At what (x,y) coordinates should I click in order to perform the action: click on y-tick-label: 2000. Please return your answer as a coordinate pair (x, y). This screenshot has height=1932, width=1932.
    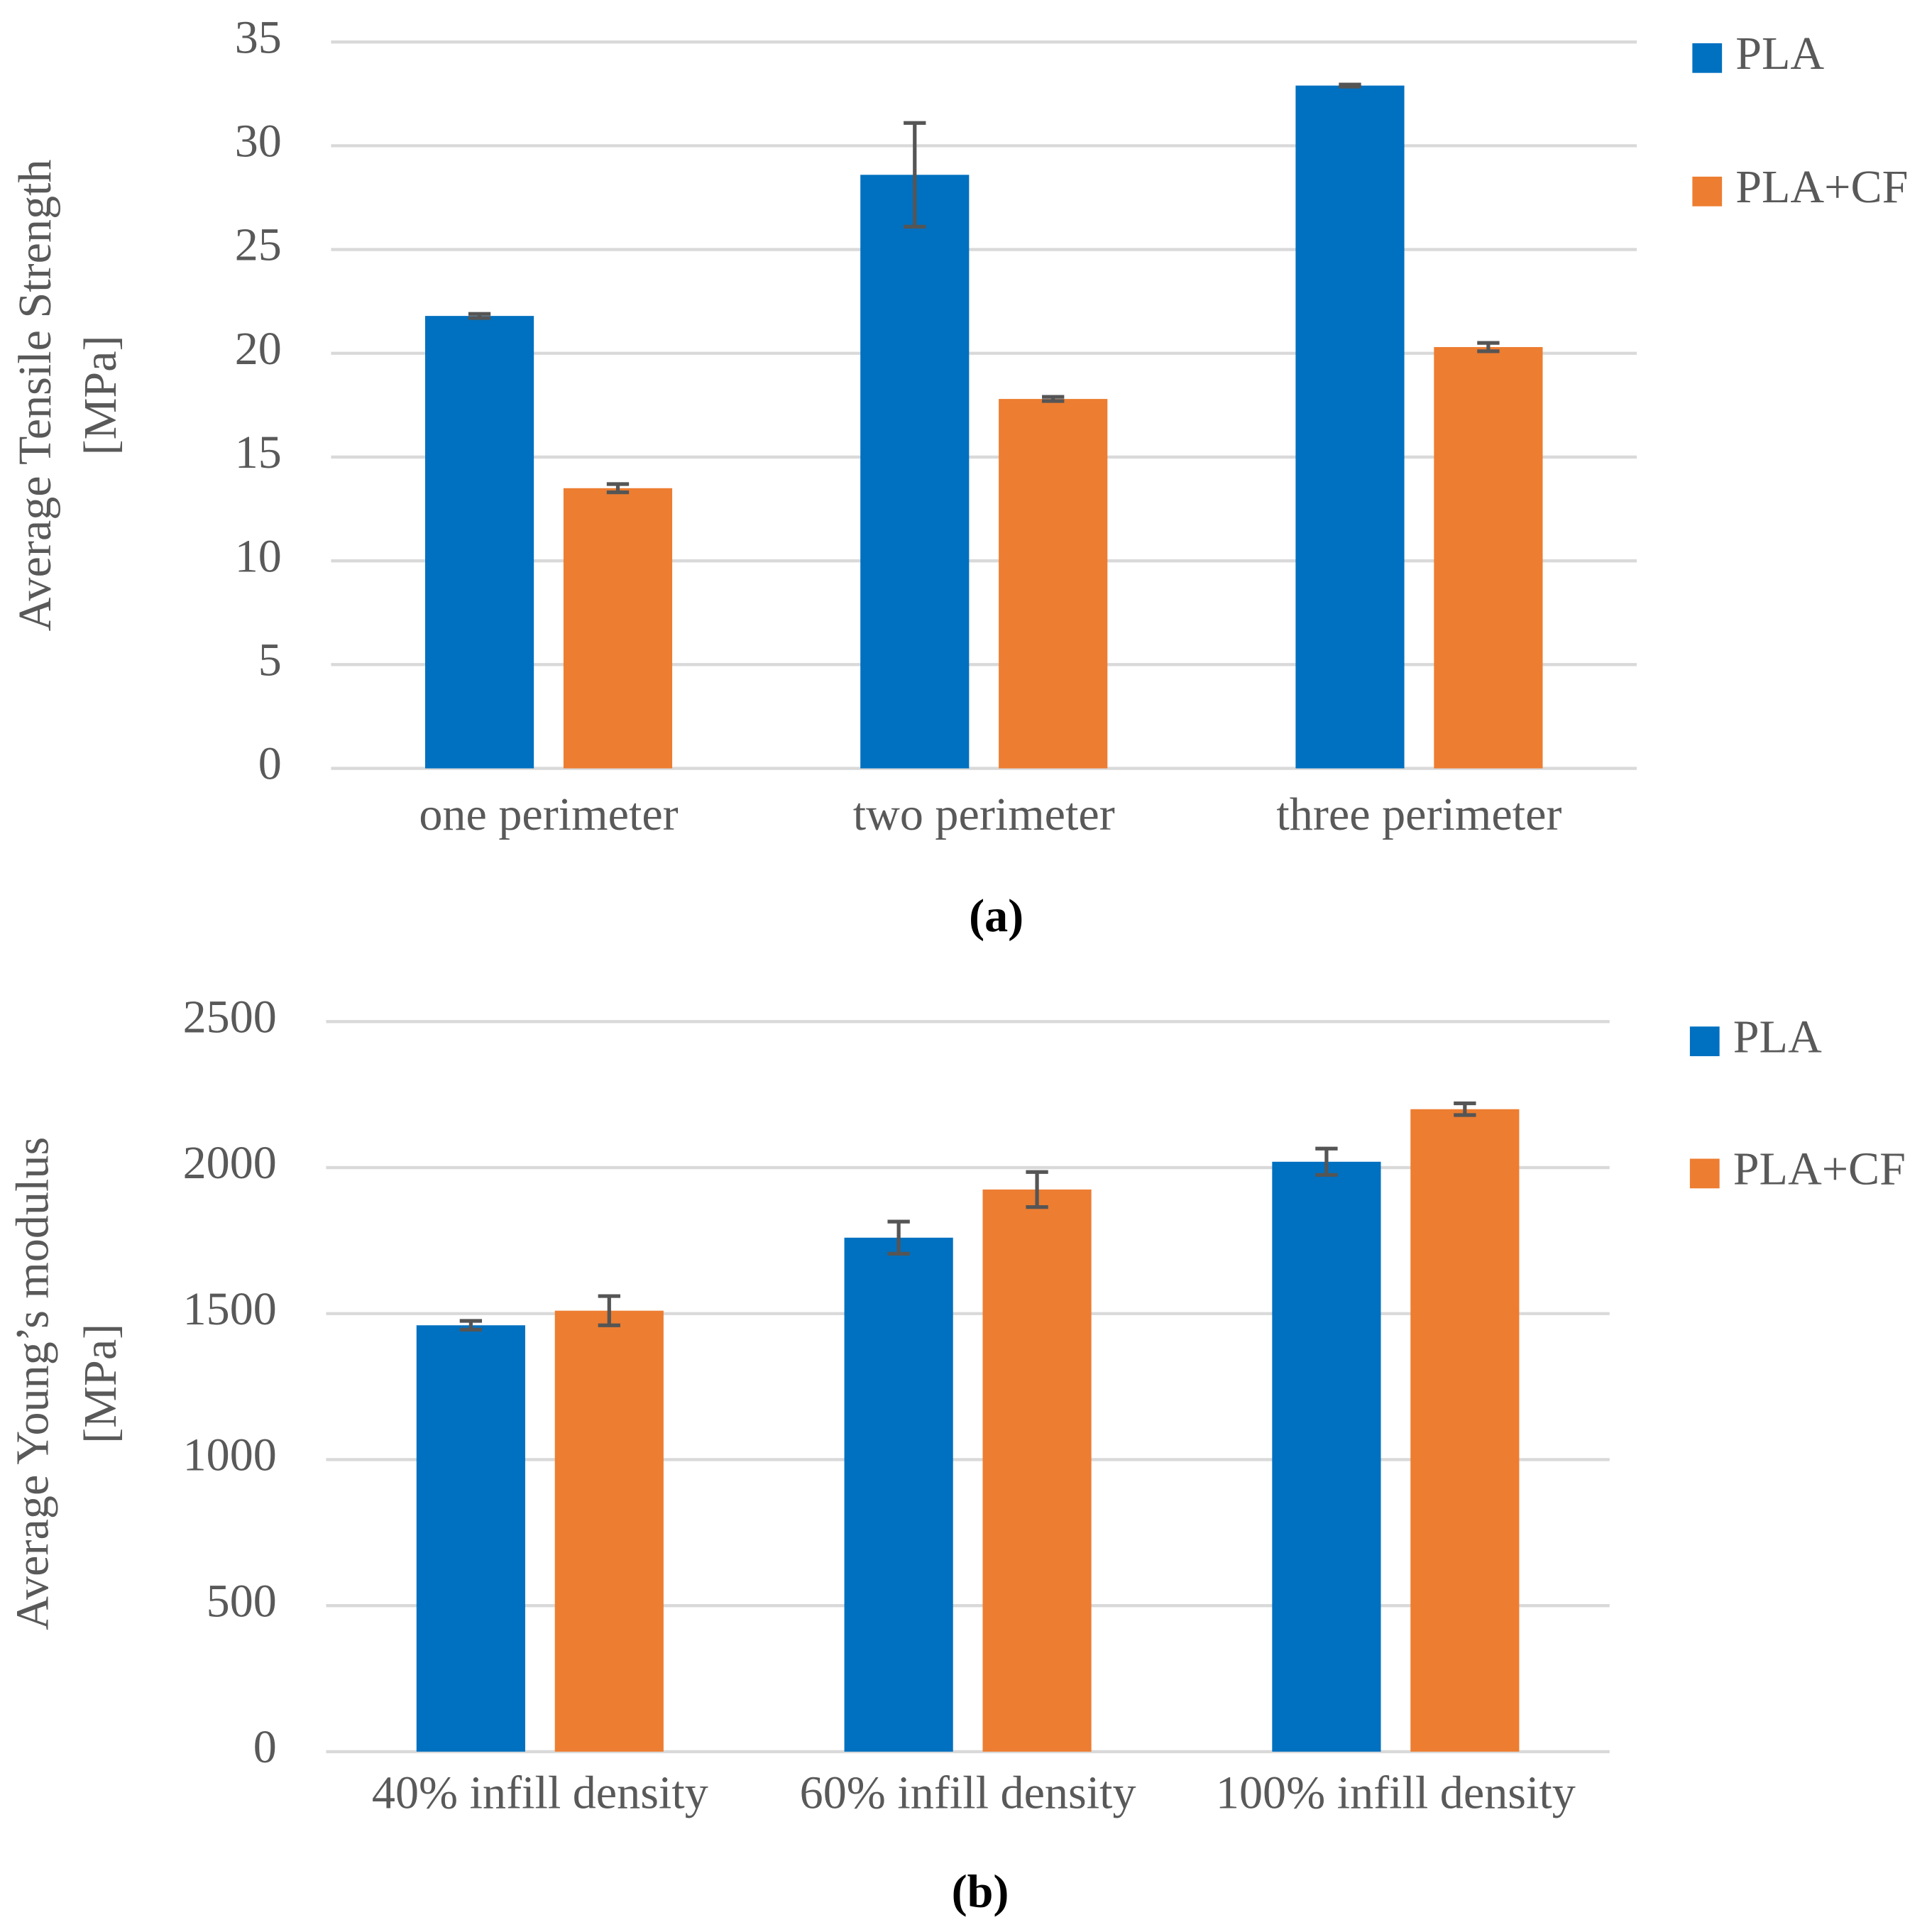
    Looking at the image, I should click on (230, 1163).